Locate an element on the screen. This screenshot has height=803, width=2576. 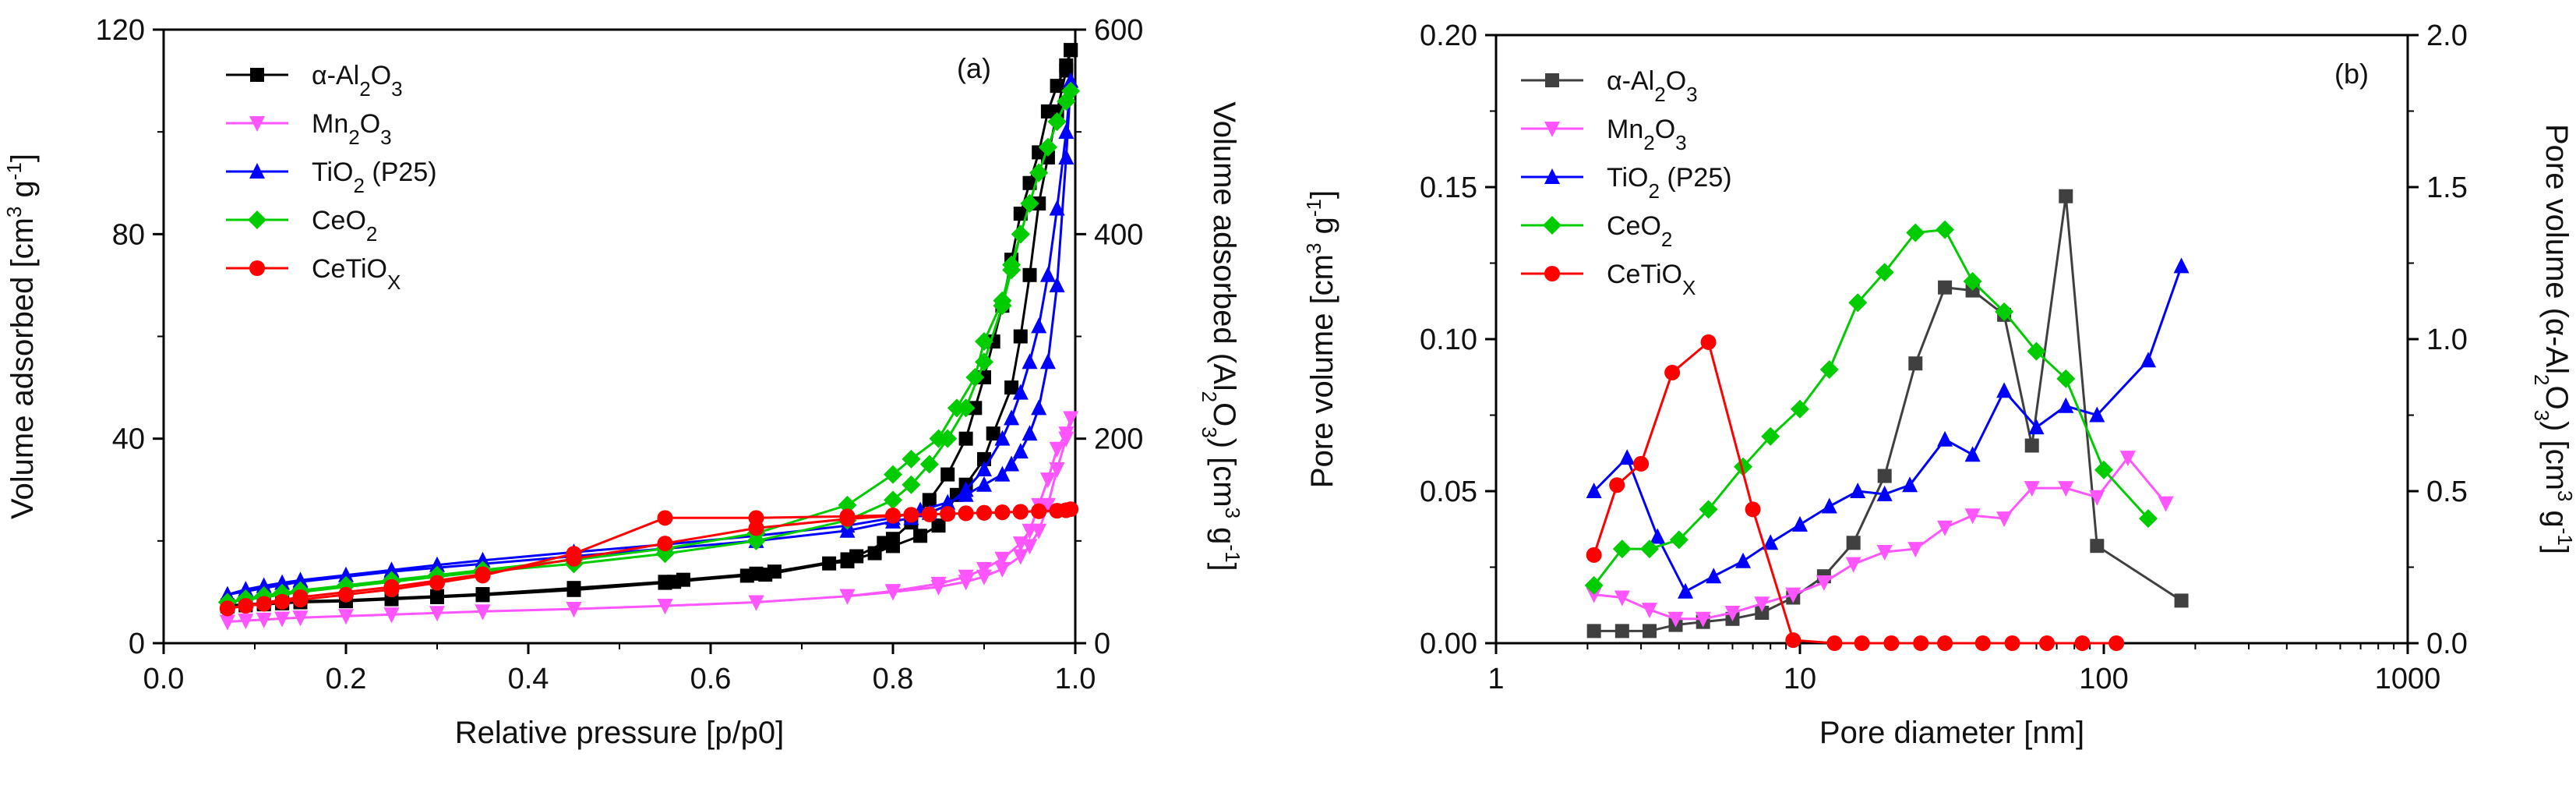
legend-label: α-Al2O3 is located at coordinates (357, 81).